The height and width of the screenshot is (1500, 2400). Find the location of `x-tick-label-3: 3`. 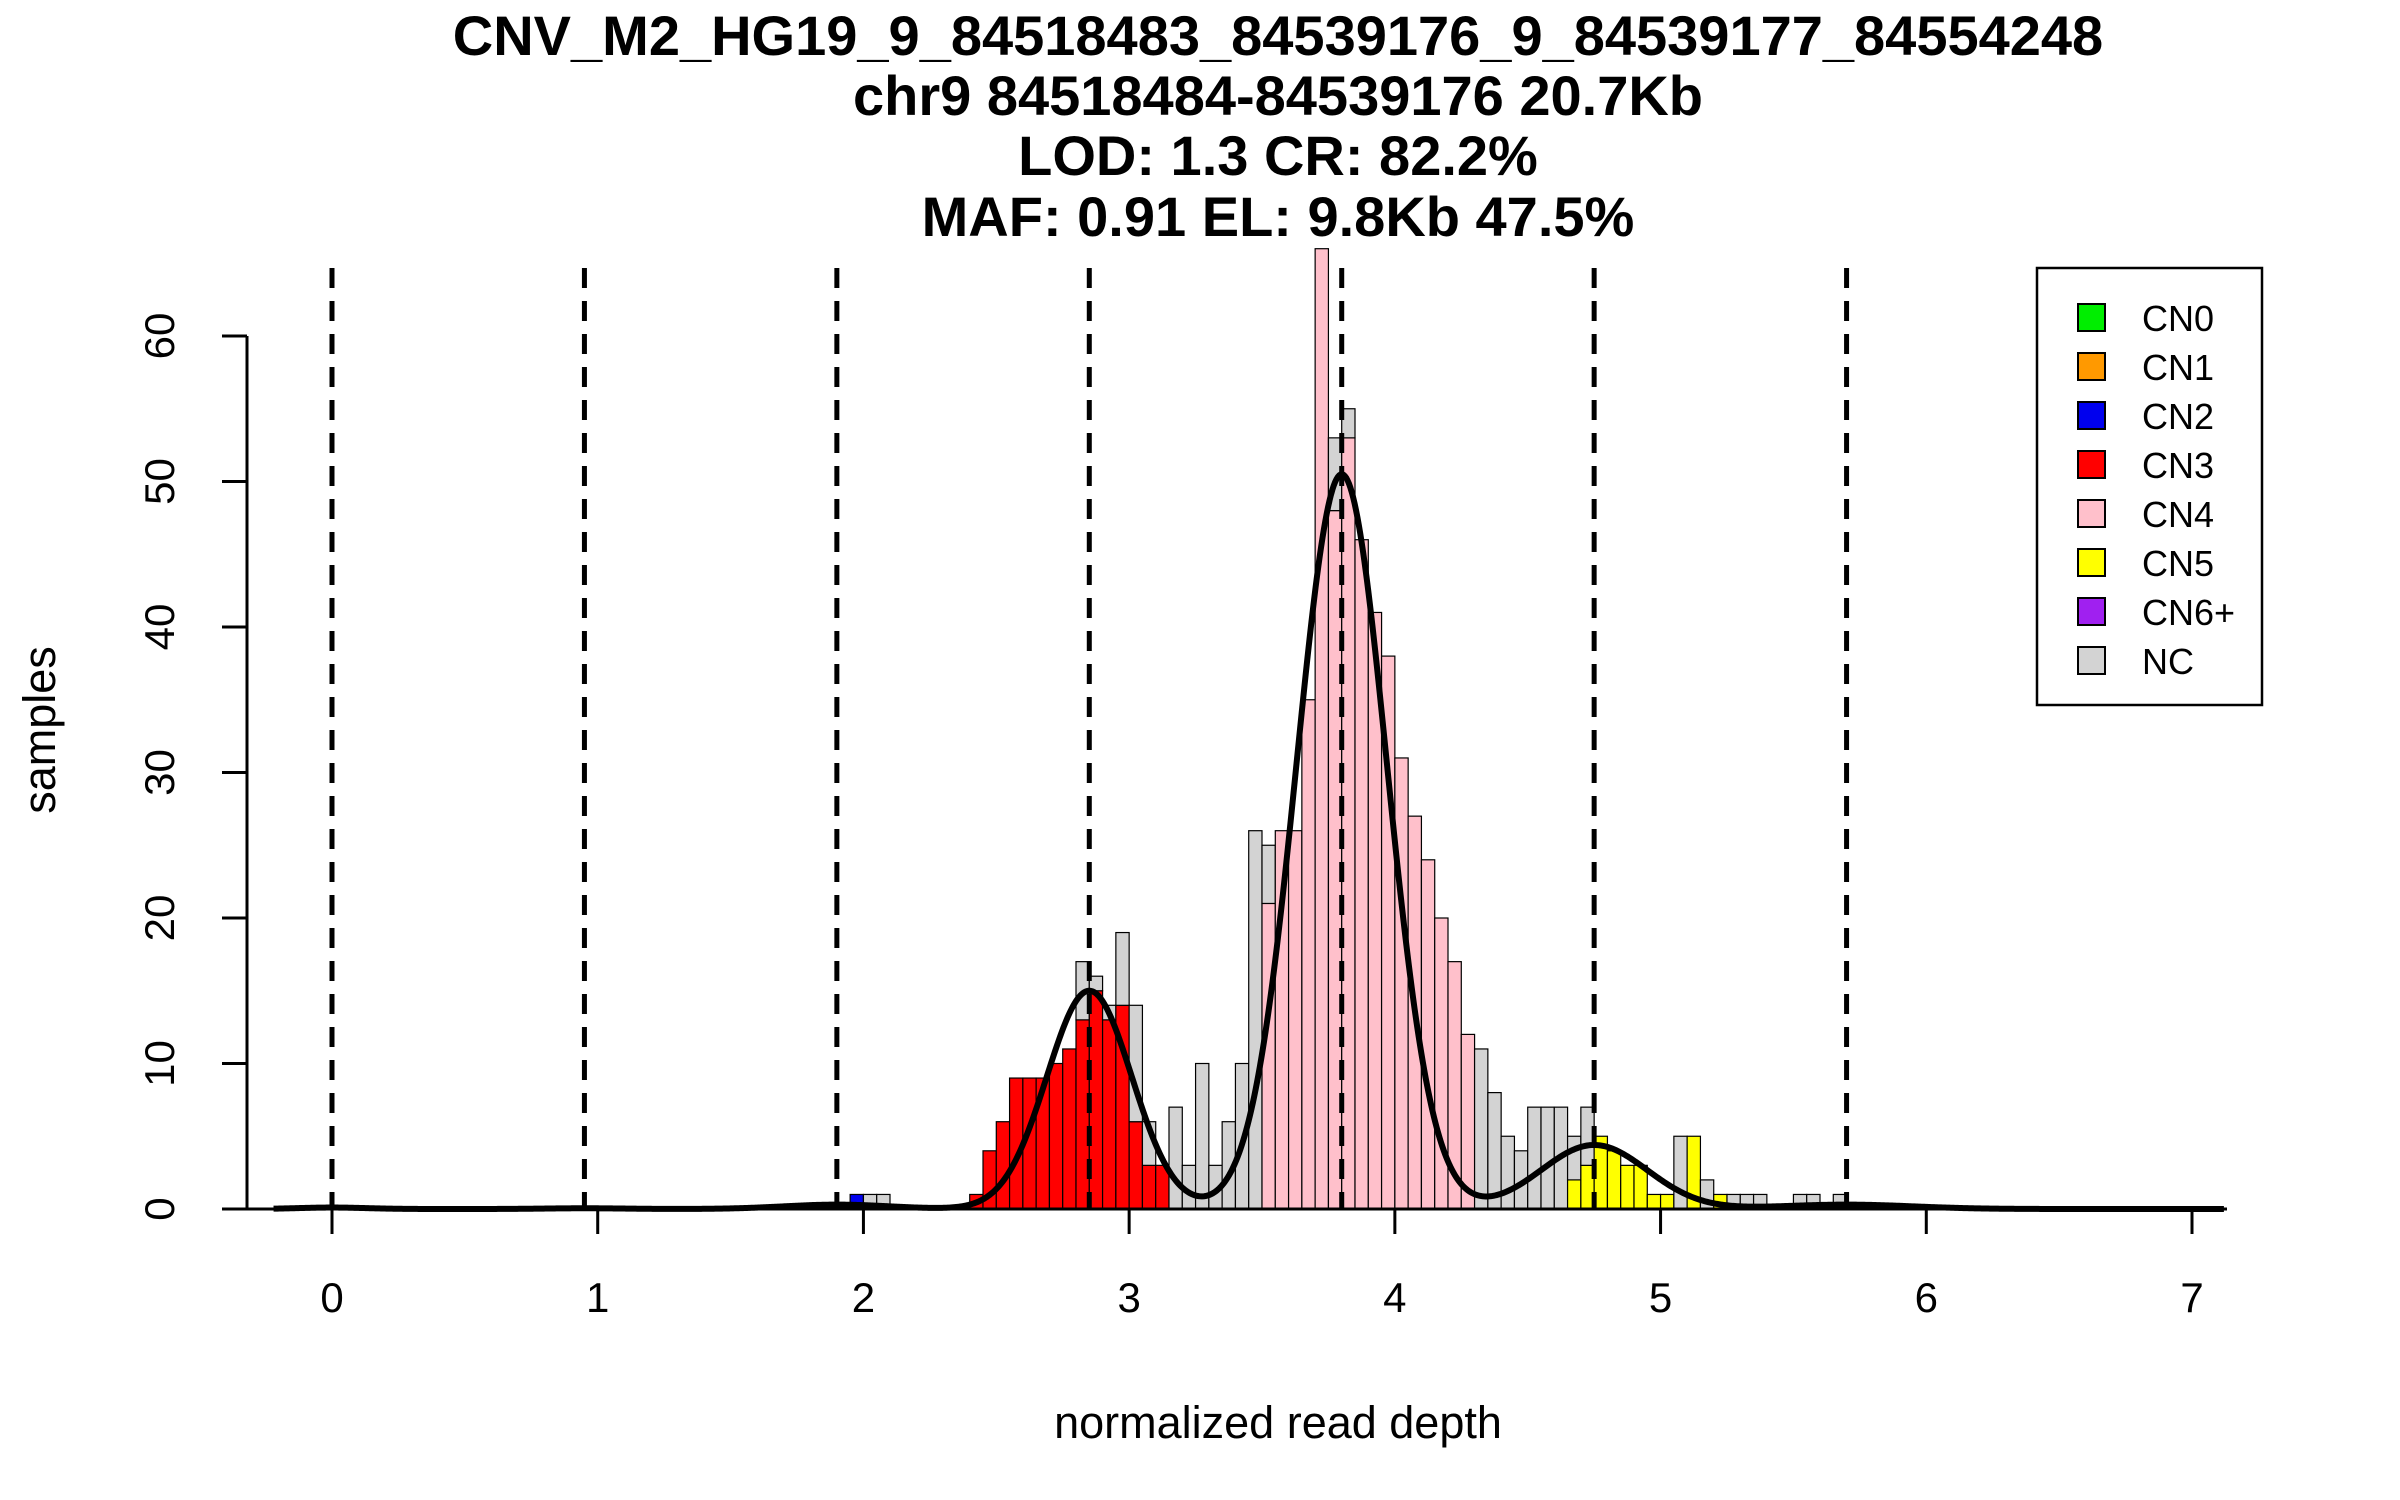

x-tick-label-3: 3 is located at coordinates (1128, 1297).